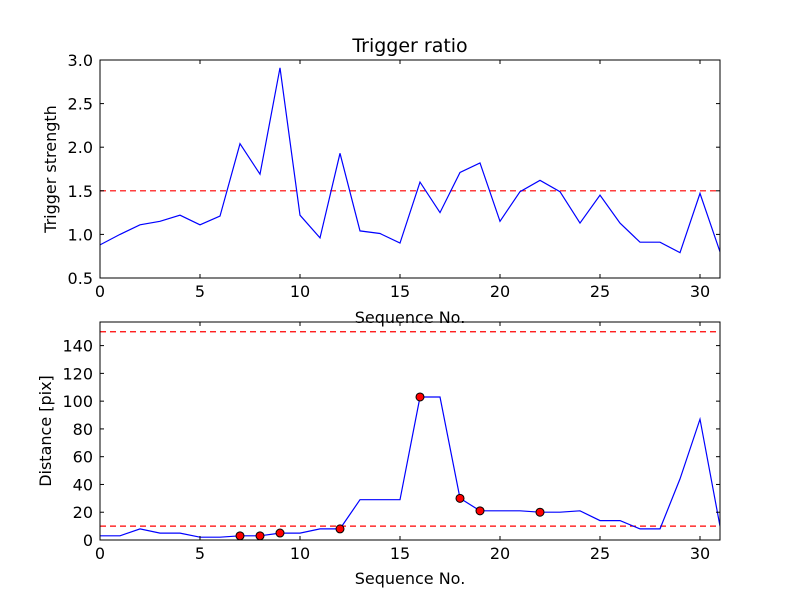 This screenshot has width=800, height=600. I want to click on y-tick-label: 0.5, so click(80, 278).